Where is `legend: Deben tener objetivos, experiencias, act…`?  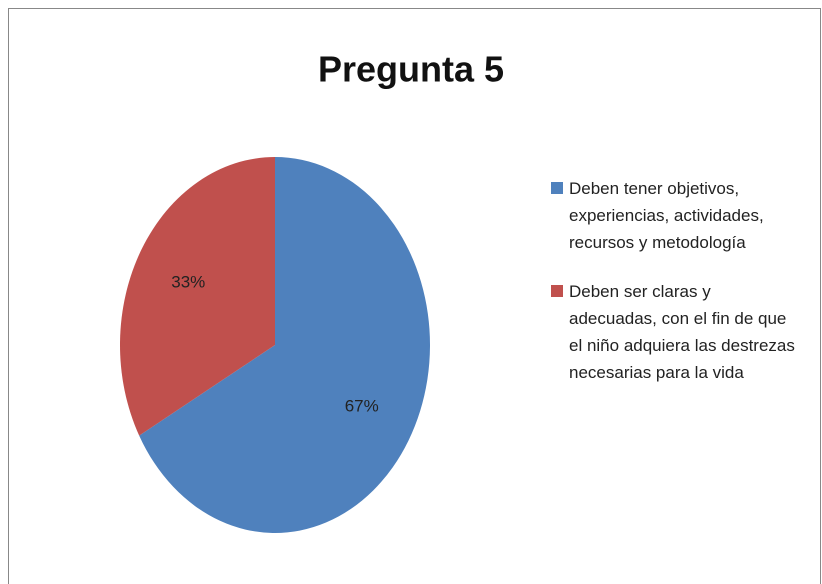 legend: Deben tener objetivos, experiencias, act… is located at coordinates (676, 291).